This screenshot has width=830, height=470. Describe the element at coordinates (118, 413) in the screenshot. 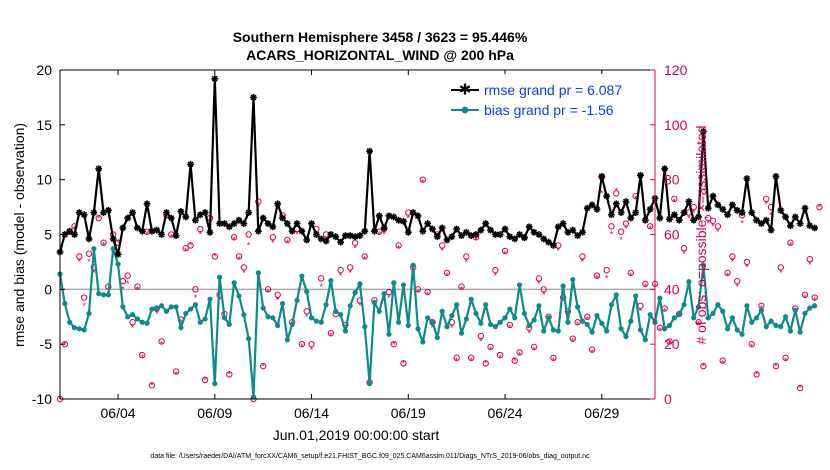

I see `x-tick-label: 06/04` at that location.